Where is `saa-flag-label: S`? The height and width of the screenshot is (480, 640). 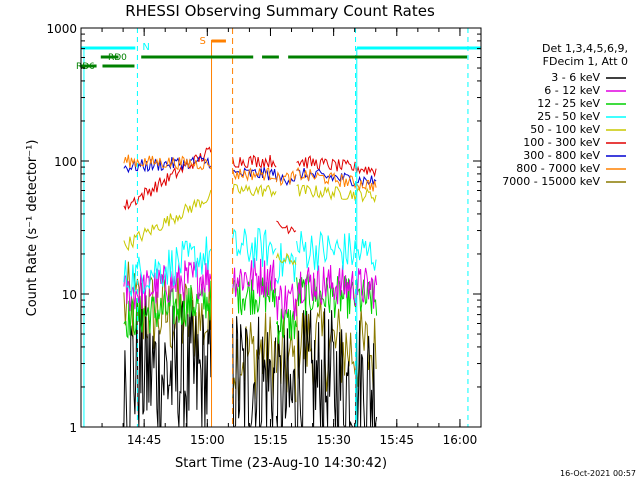
saa-flag-label: S is located at coordinates (203, 41).